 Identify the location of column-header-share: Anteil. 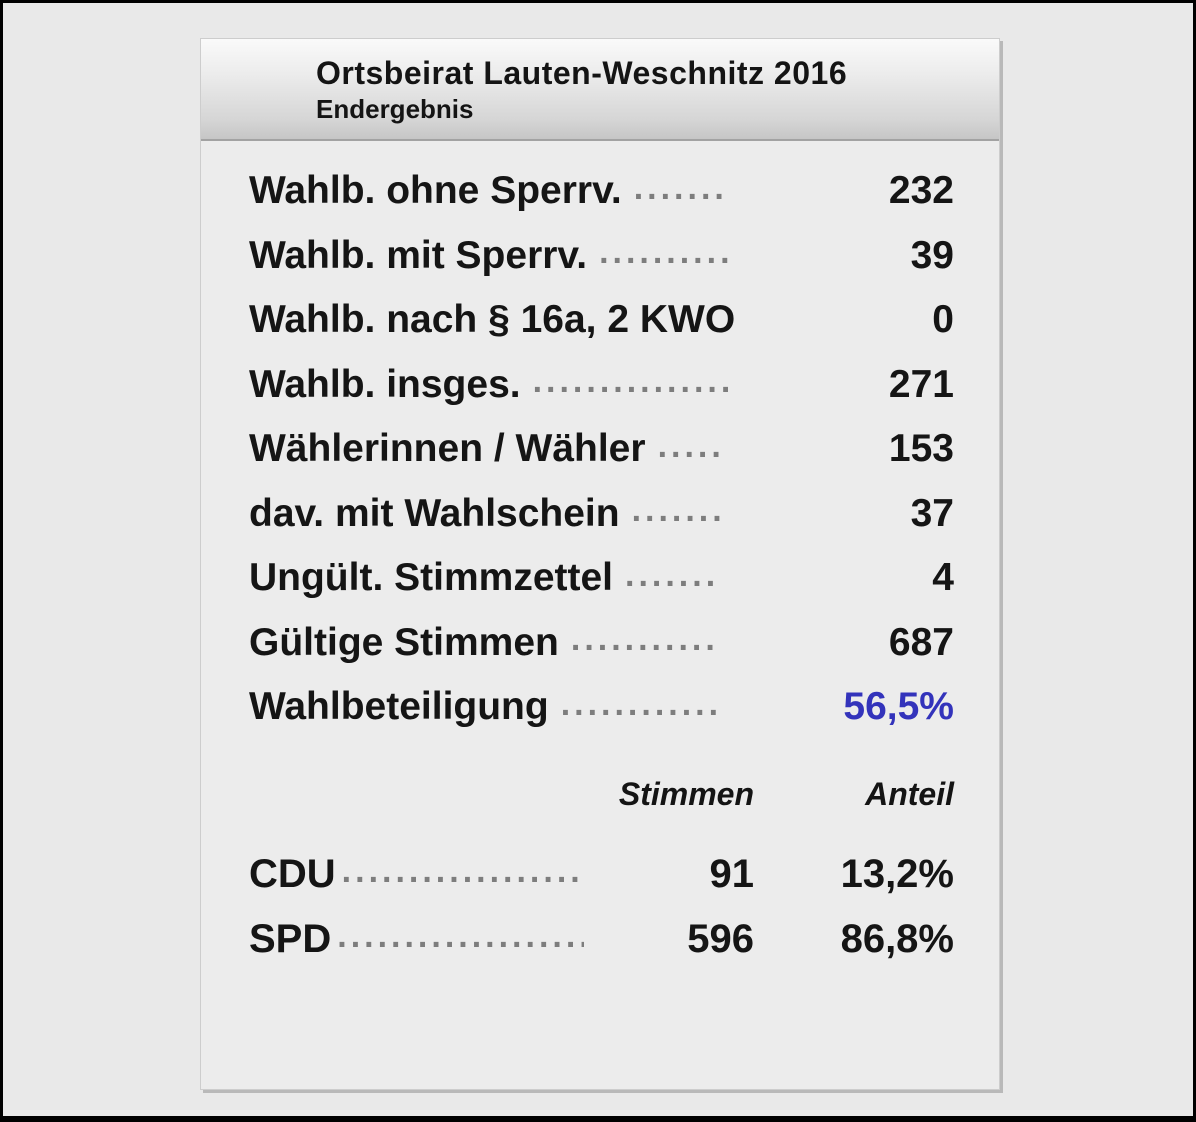
(909, 794).